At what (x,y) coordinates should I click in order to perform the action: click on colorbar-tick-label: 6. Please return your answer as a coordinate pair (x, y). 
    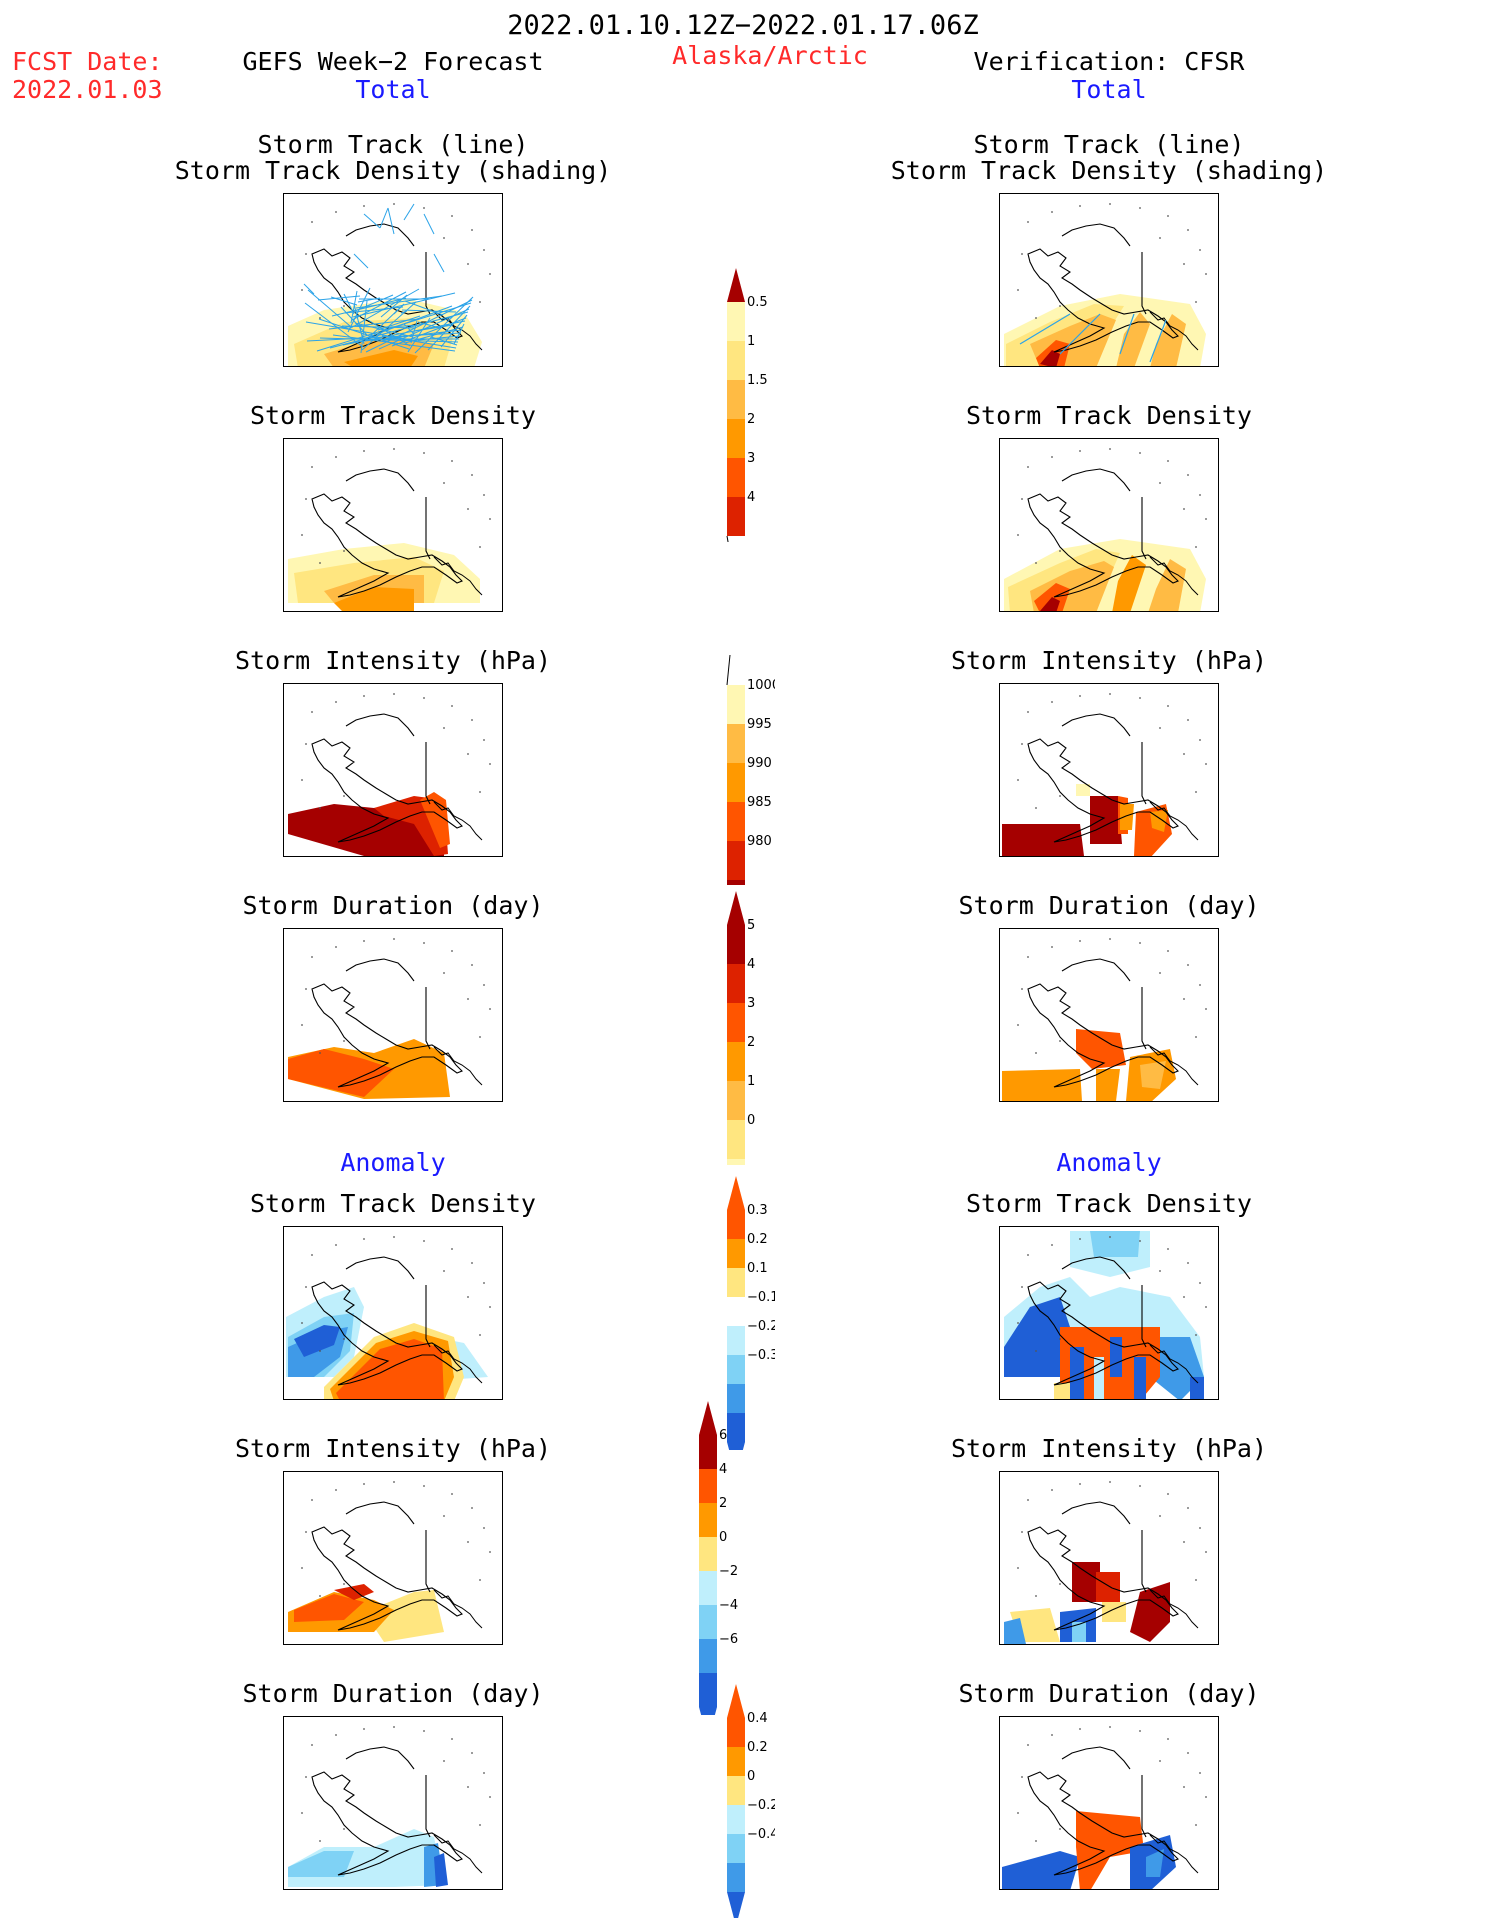
    Looking at the image, I should click on (723, 1435).